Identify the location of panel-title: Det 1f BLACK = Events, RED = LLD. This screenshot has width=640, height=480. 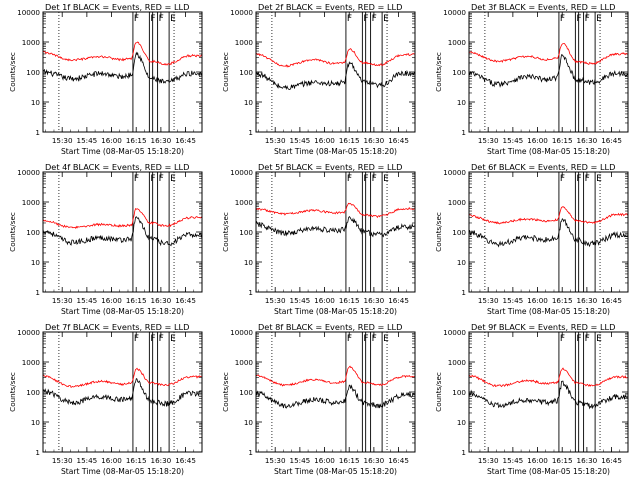
(117, 7).